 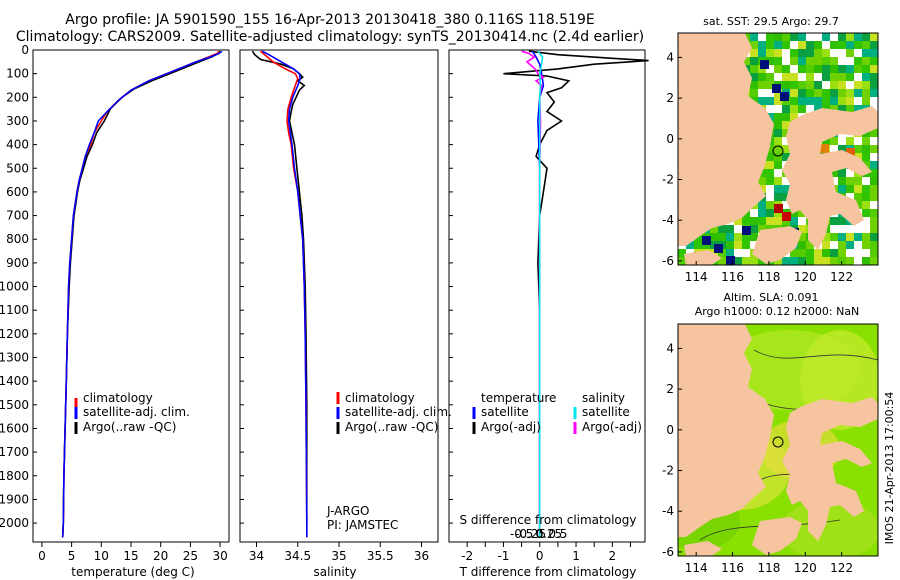 I want to click on y-tick-label: 300, so click(x=17, y=121).